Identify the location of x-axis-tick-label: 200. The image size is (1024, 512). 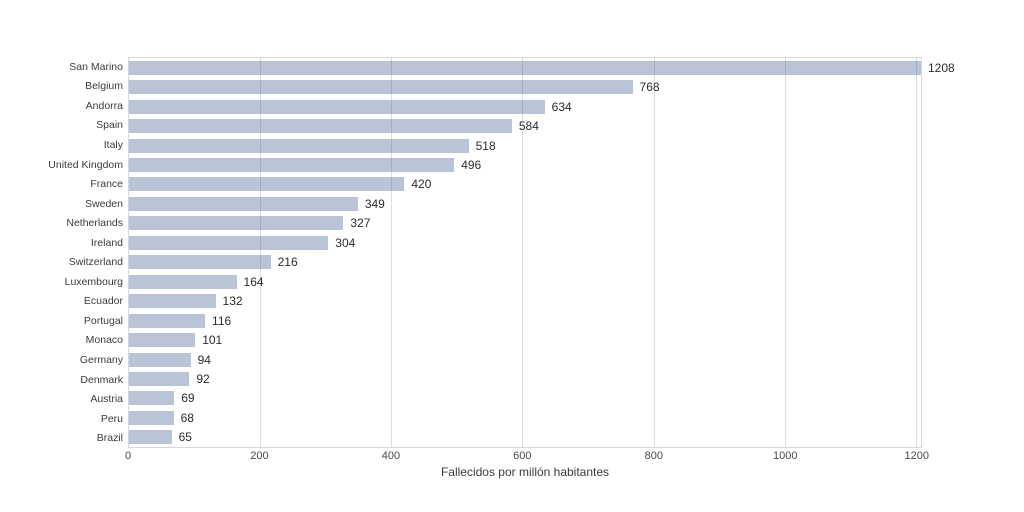
(259, 456).